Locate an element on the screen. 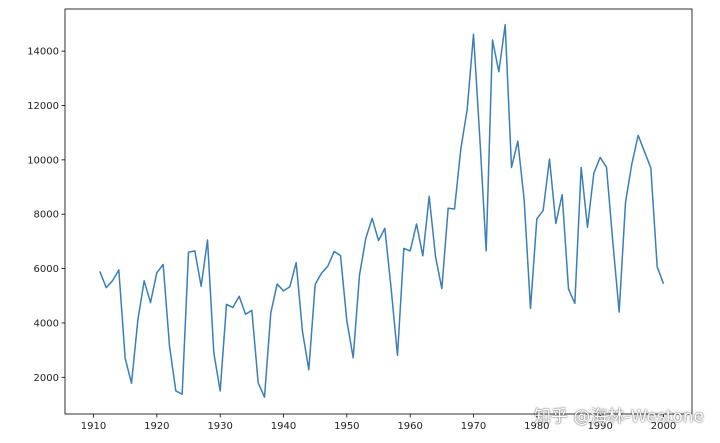 This screenshot has height=443, width=720. x-tick-label: 1940 is located at coordinates (283, 426).